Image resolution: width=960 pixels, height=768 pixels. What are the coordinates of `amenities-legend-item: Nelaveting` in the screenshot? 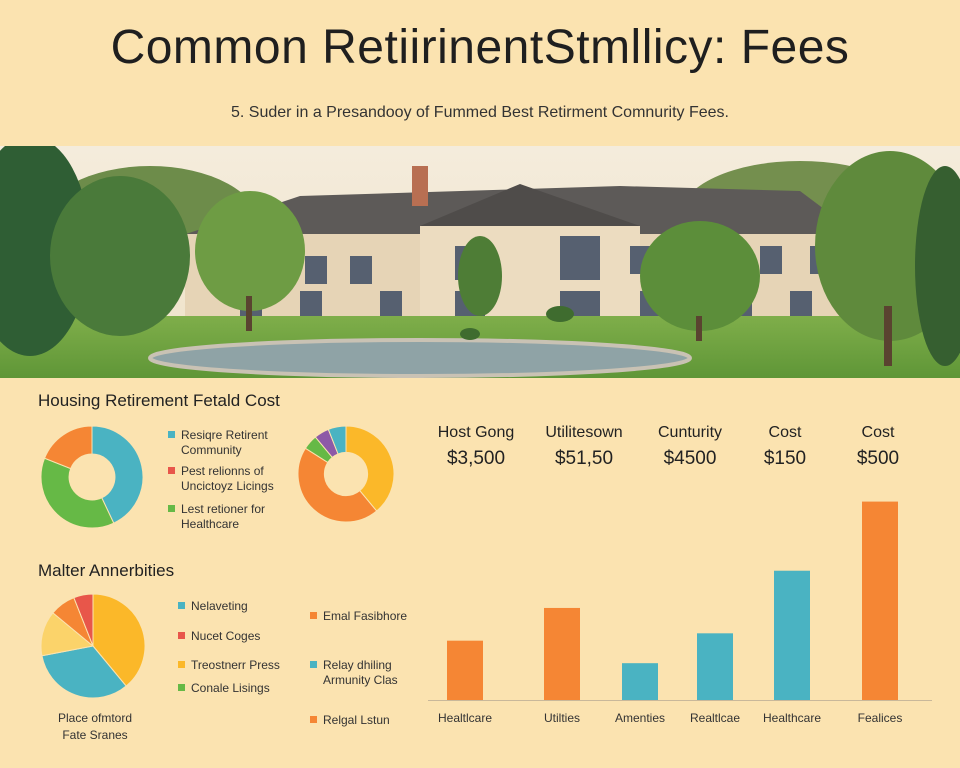 It's located at (213, 606).